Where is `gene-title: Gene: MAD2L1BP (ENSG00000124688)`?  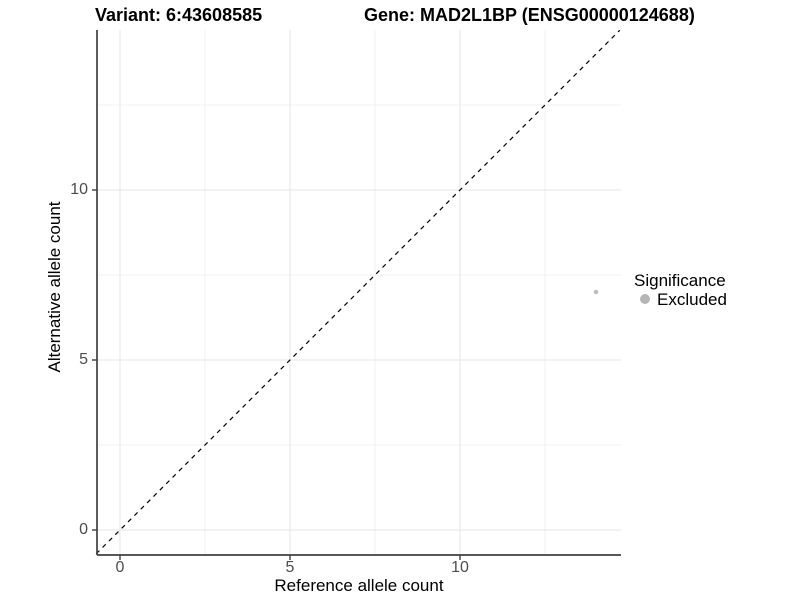
gene-title: Gene: MAD2L1BP (ENSG00000124688) is located at coordinates (529, 15).